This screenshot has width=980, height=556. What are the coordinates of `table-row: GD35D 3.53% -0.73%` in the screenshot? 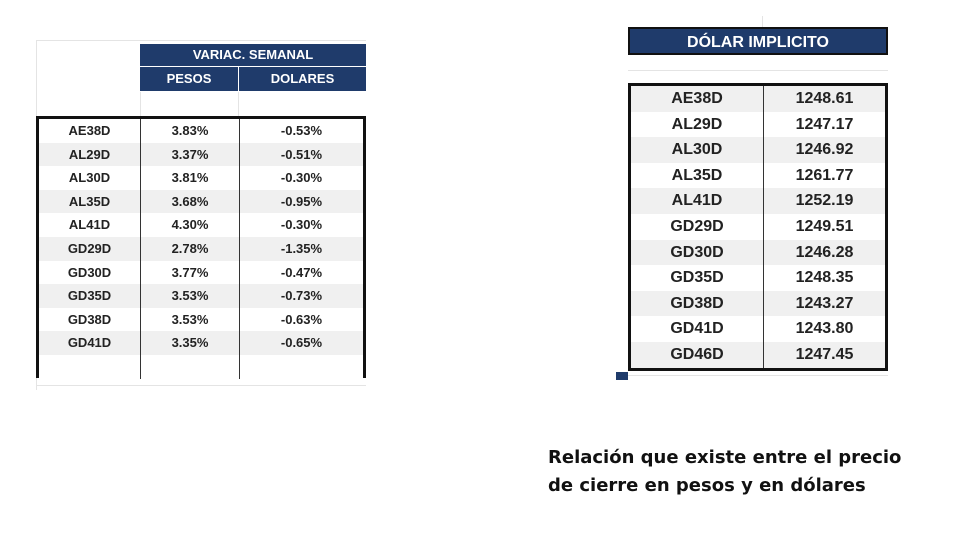 It's located at (201, 296).